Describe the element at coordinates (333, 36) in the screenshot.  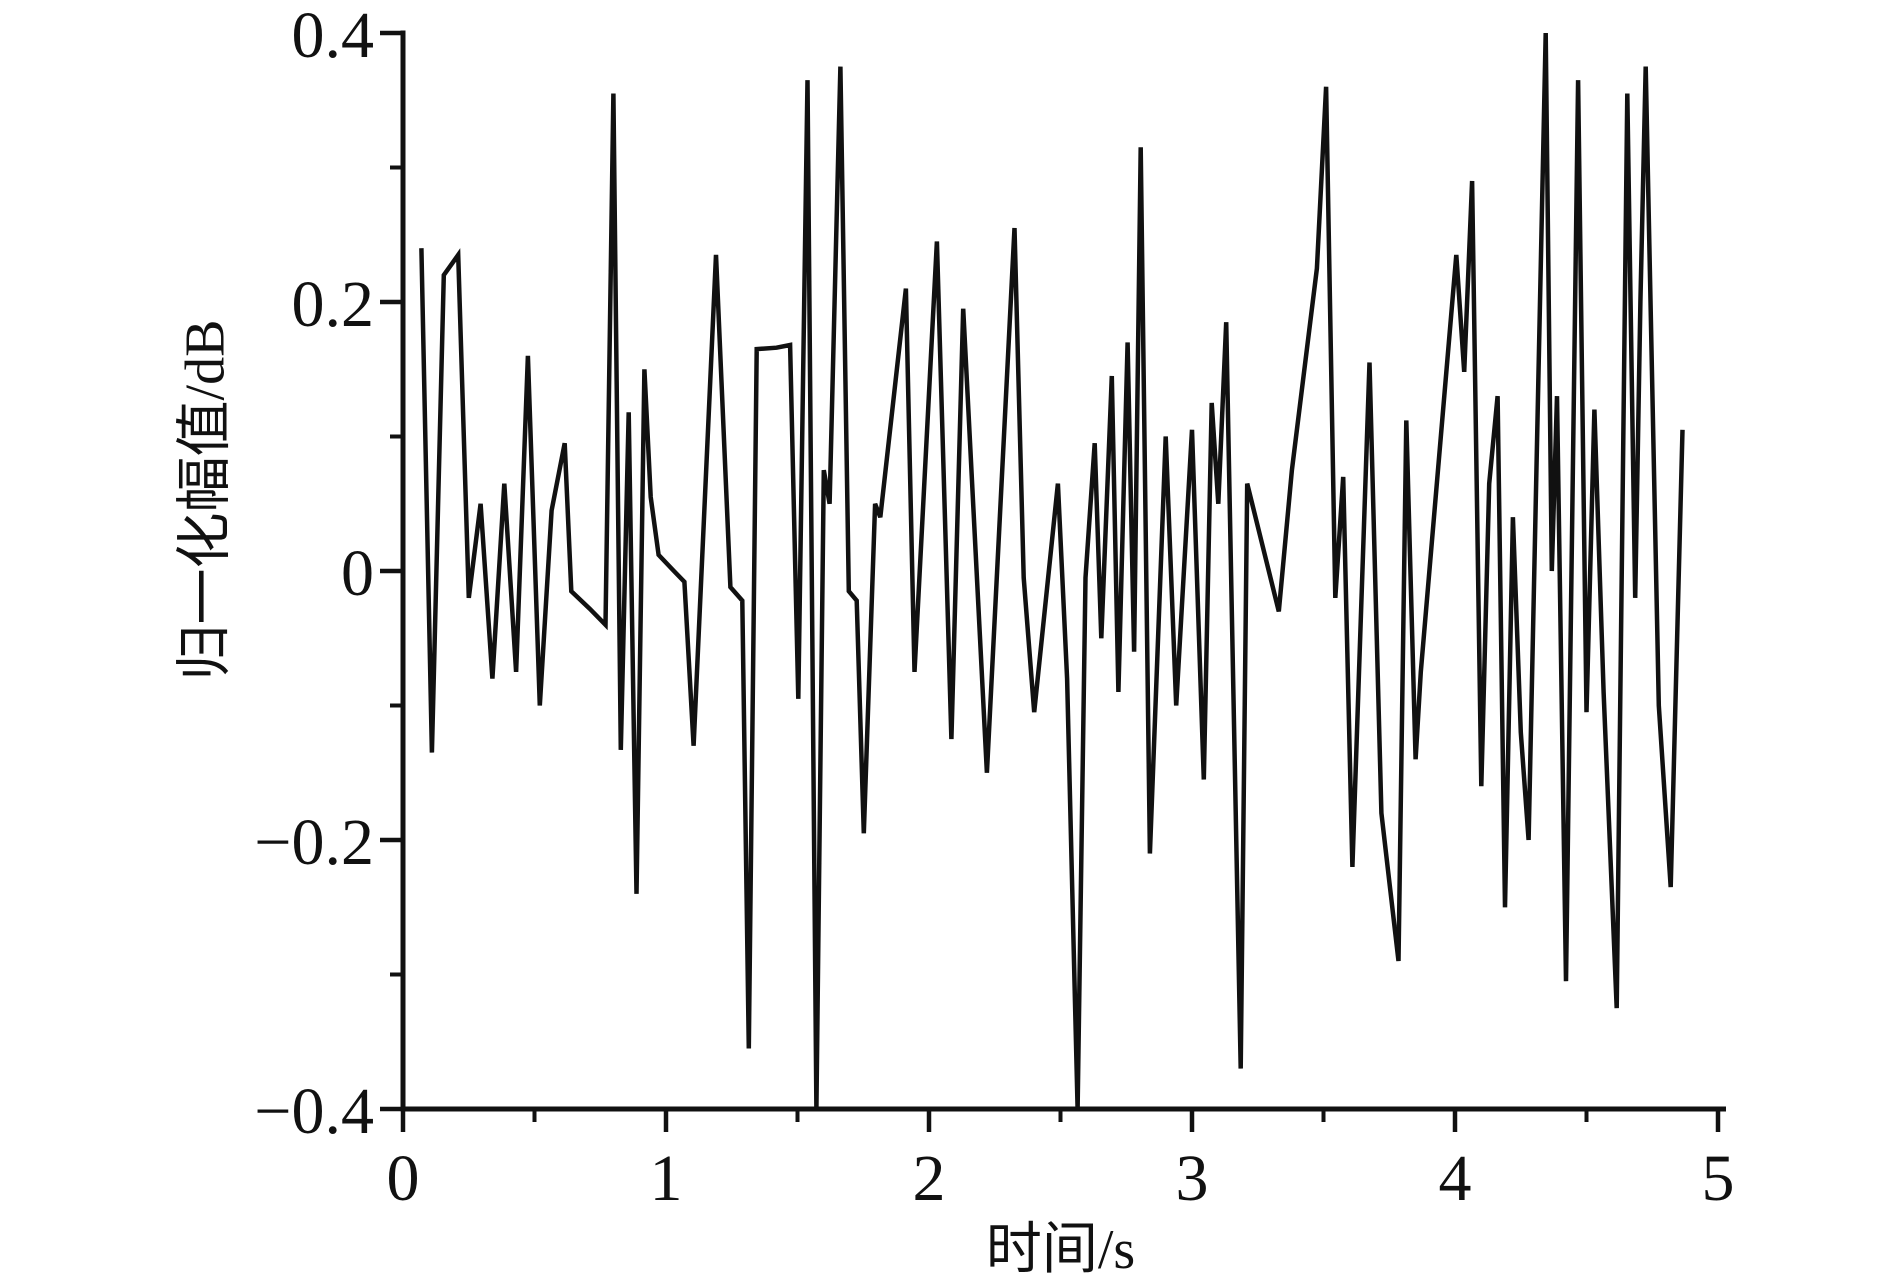
I see `y-tick-label: 0.4` at that location.